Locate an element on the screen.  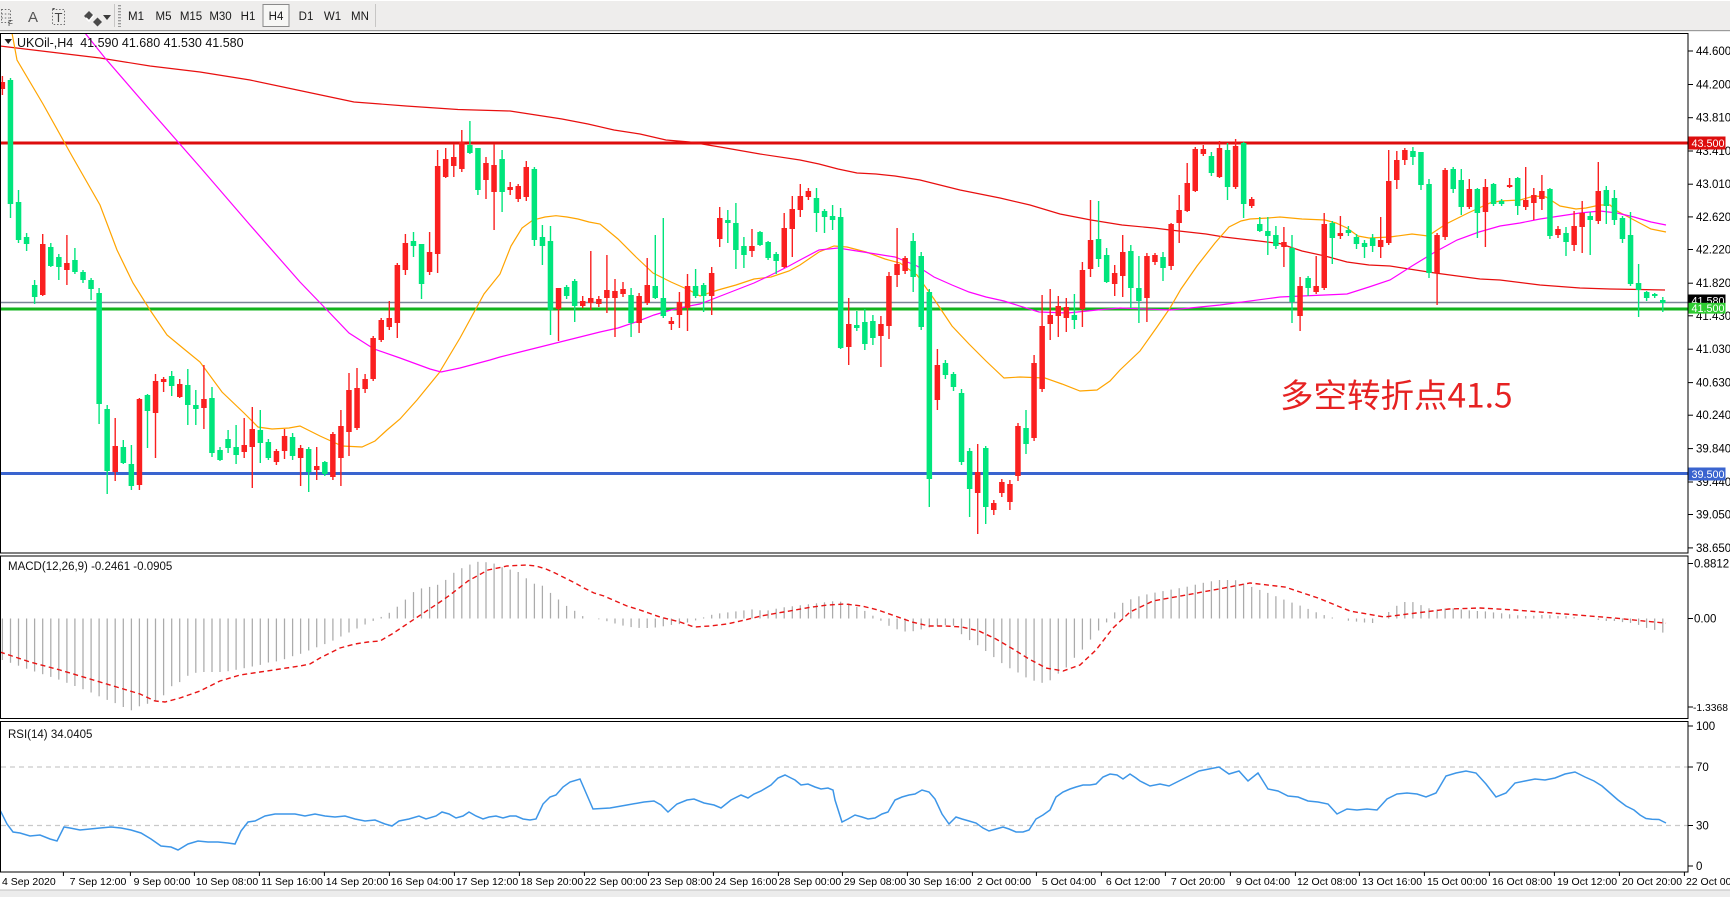
svg-text: 39.840 is located at coordinates (1713, 450).